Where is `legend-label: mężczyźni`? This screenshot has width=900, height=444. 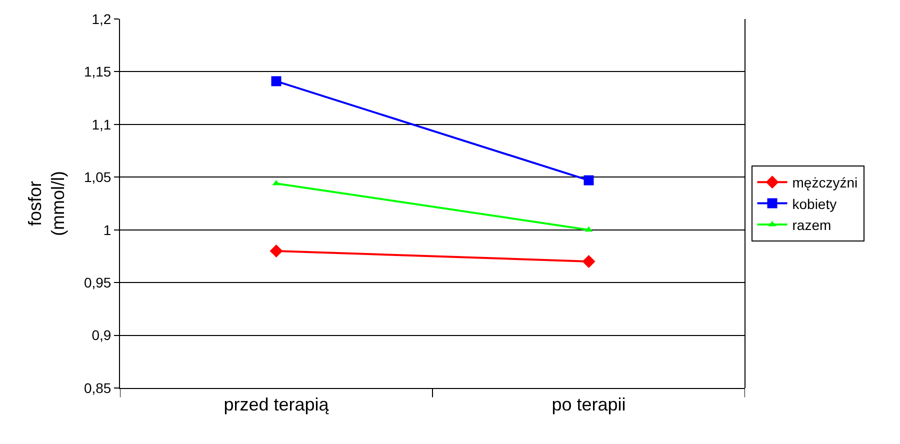
legend-label: mężczyźni is located at coordinates (825, 182).